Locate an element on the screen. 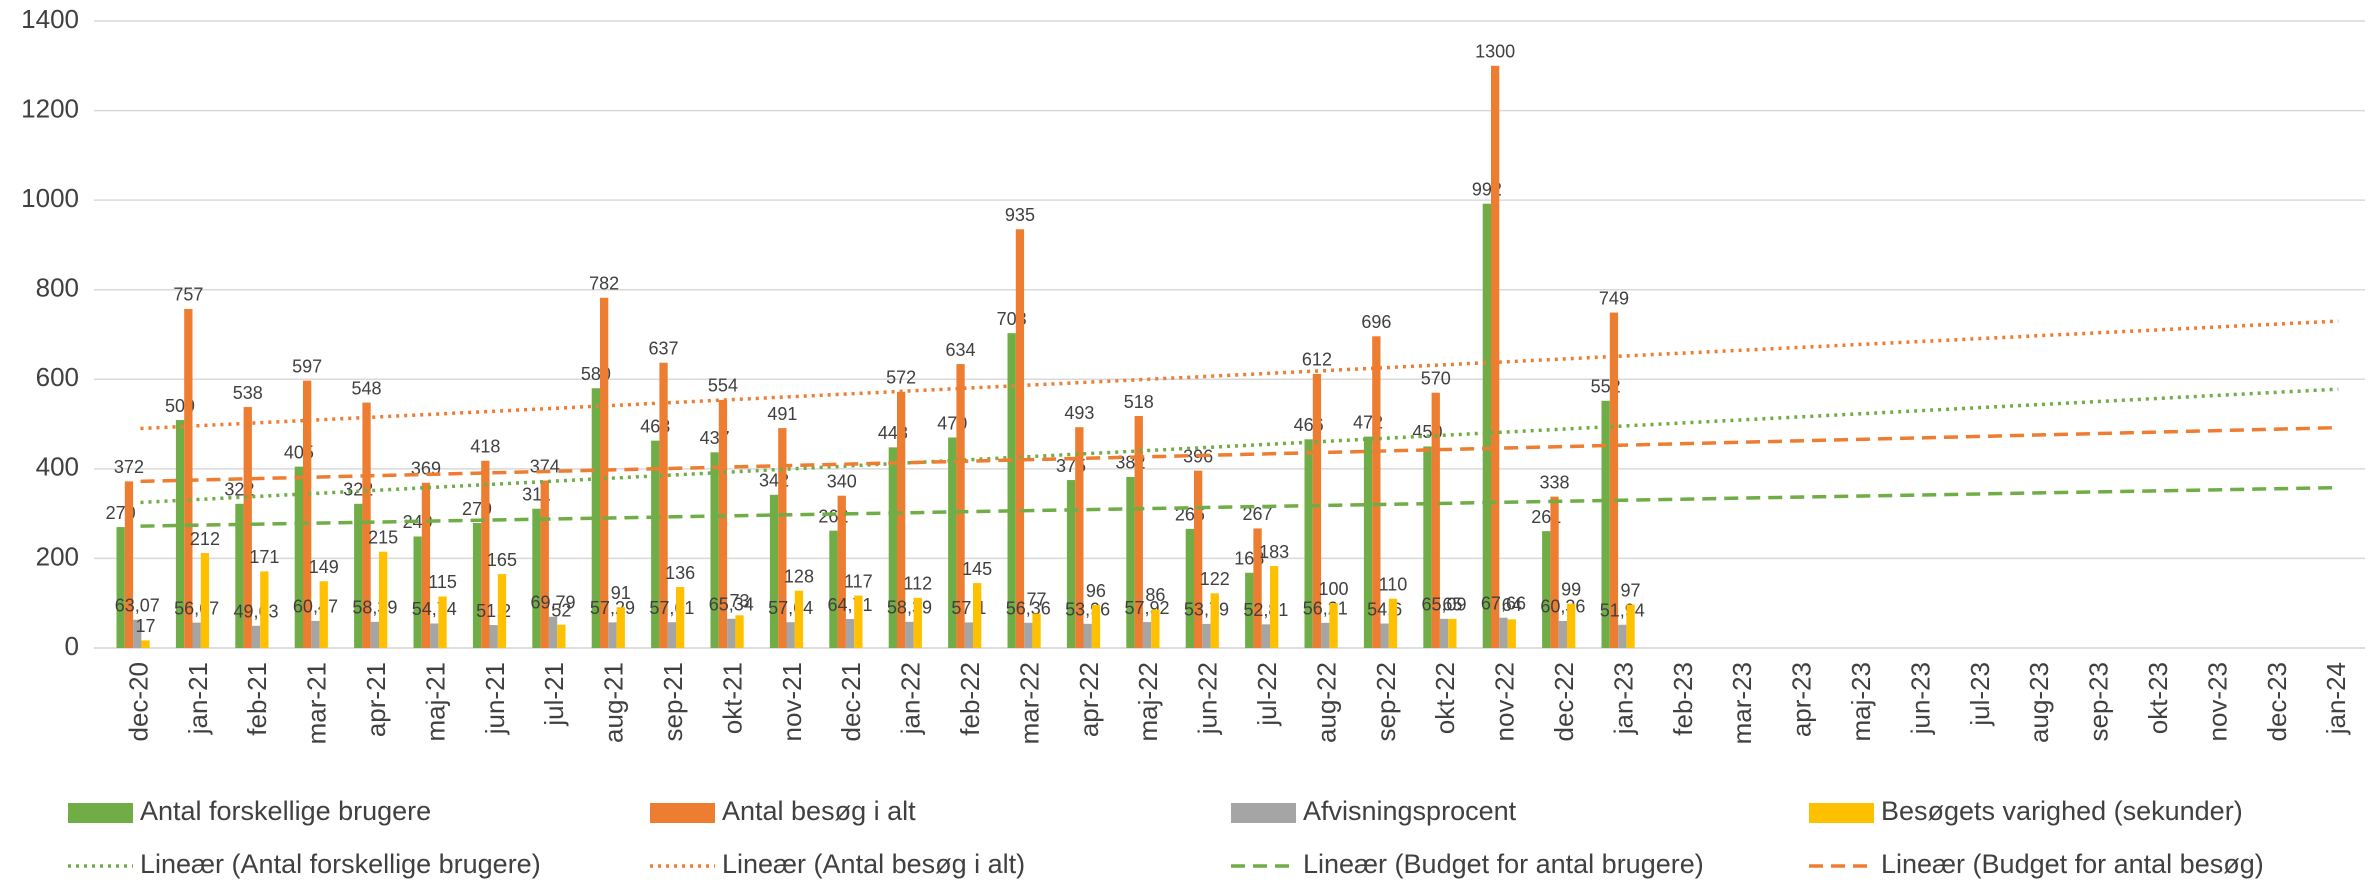 The height and width of the screenshot is (883, 2369). data-label: 136 is located at coordinates (680, 573).